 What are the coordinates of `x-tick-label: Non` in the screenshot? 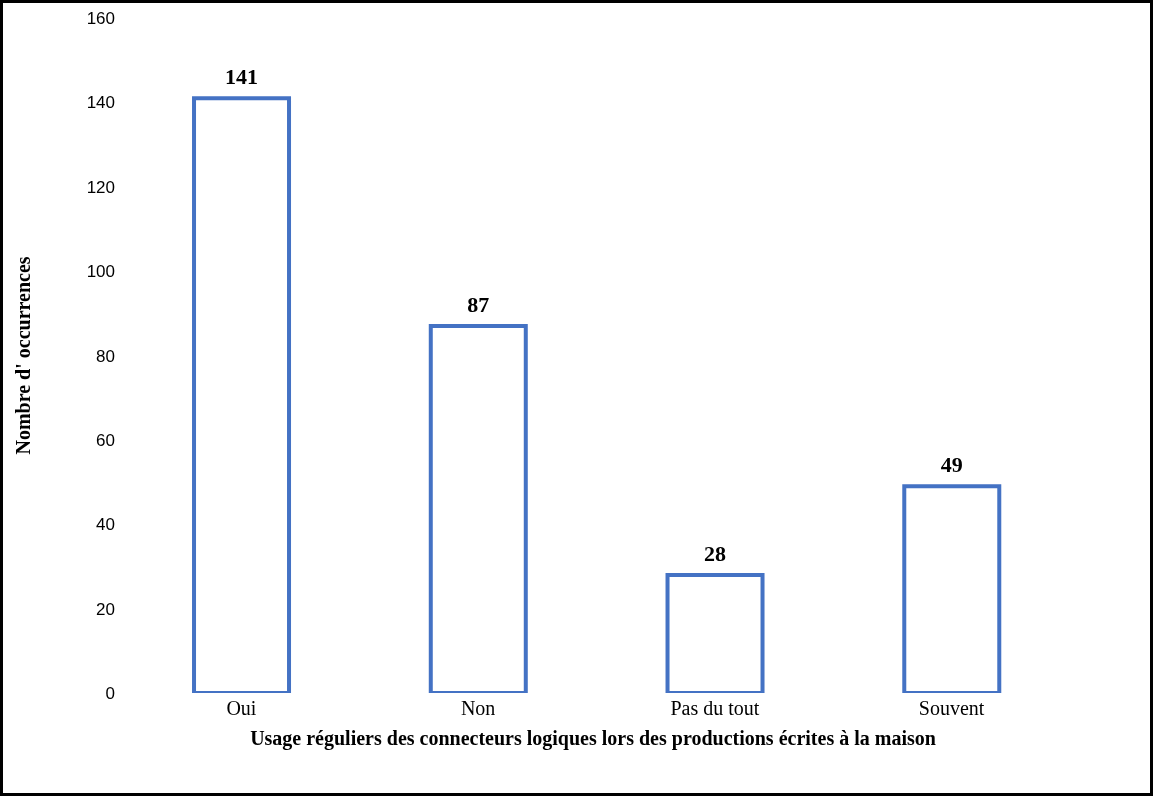 It's located at (478, 708).